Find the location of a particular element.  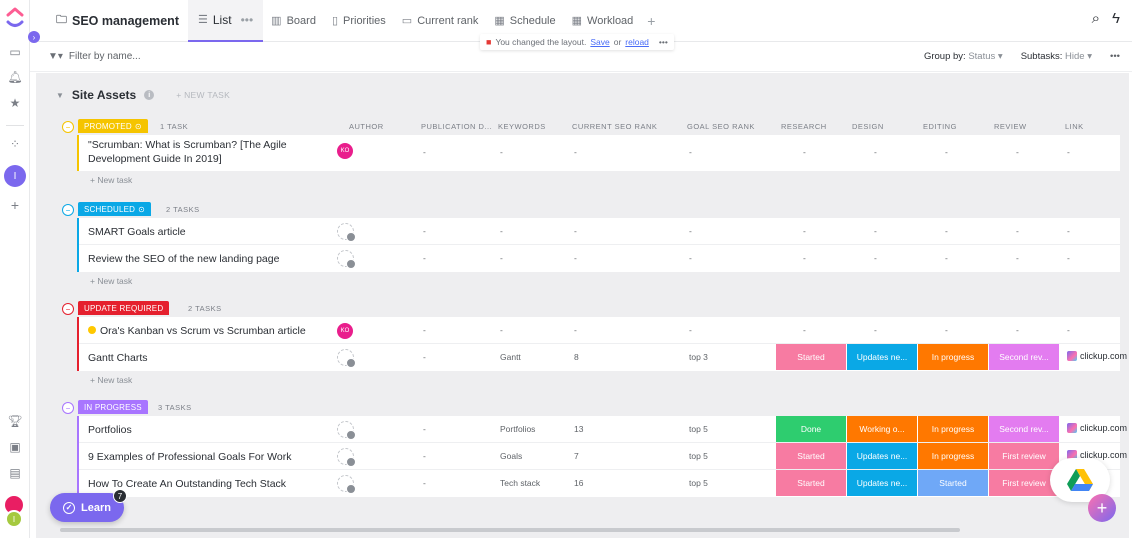

briefcase-icon: ▣ is located at coordinates (15, 447).